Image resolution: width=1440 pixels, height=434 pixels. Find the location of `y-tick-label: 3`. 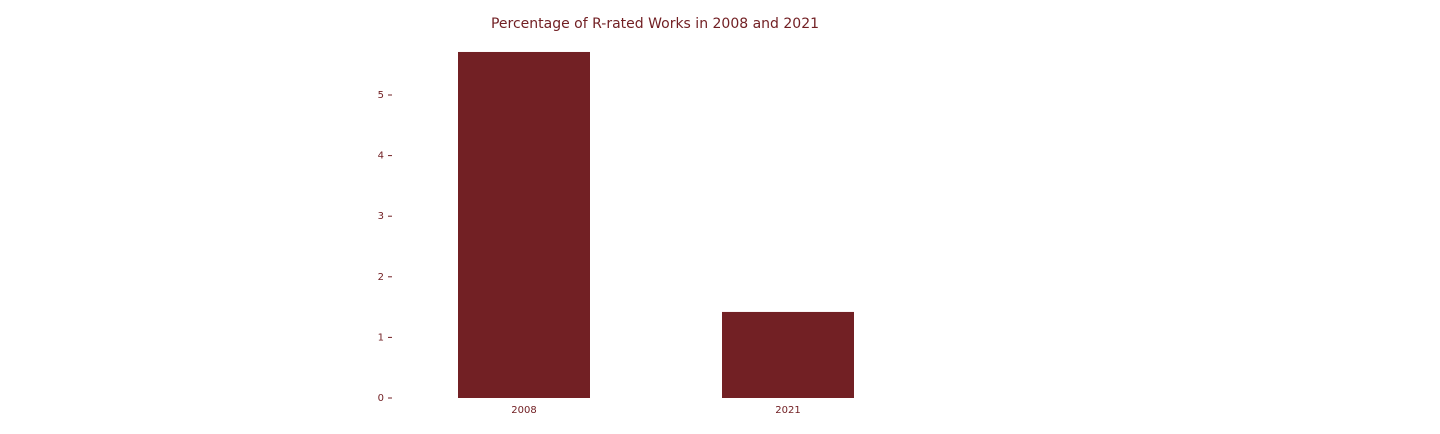

y-tick-label: 3 is located at coordinates (381, 216).